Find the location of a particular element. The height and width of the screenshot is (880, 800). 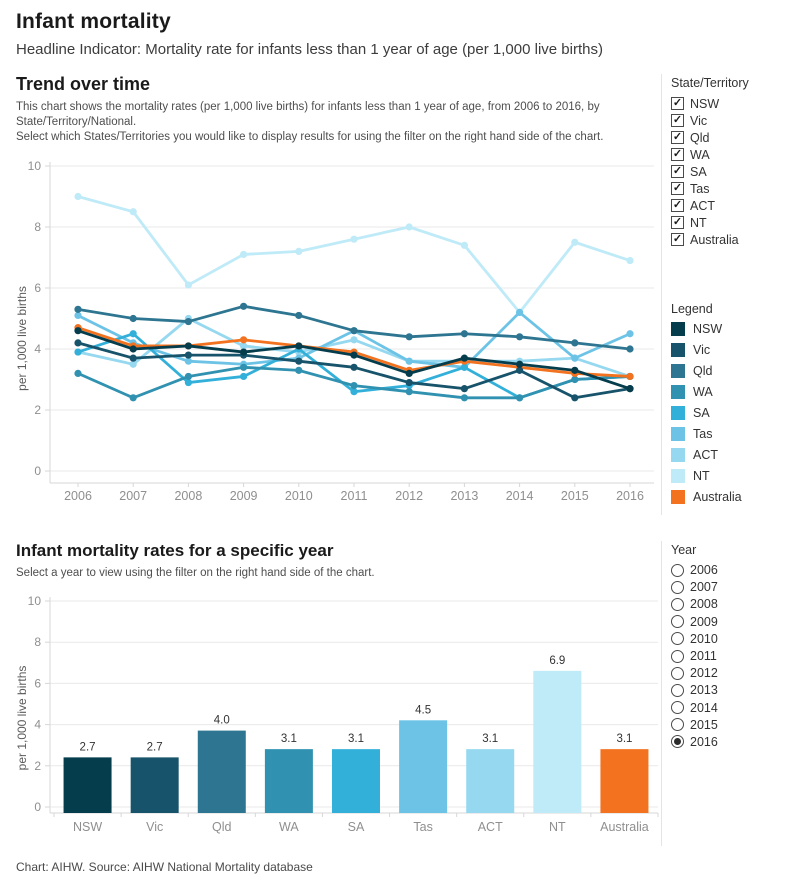

state-filter-option-nt: ✓ NT is located at coordinates (730, 222).